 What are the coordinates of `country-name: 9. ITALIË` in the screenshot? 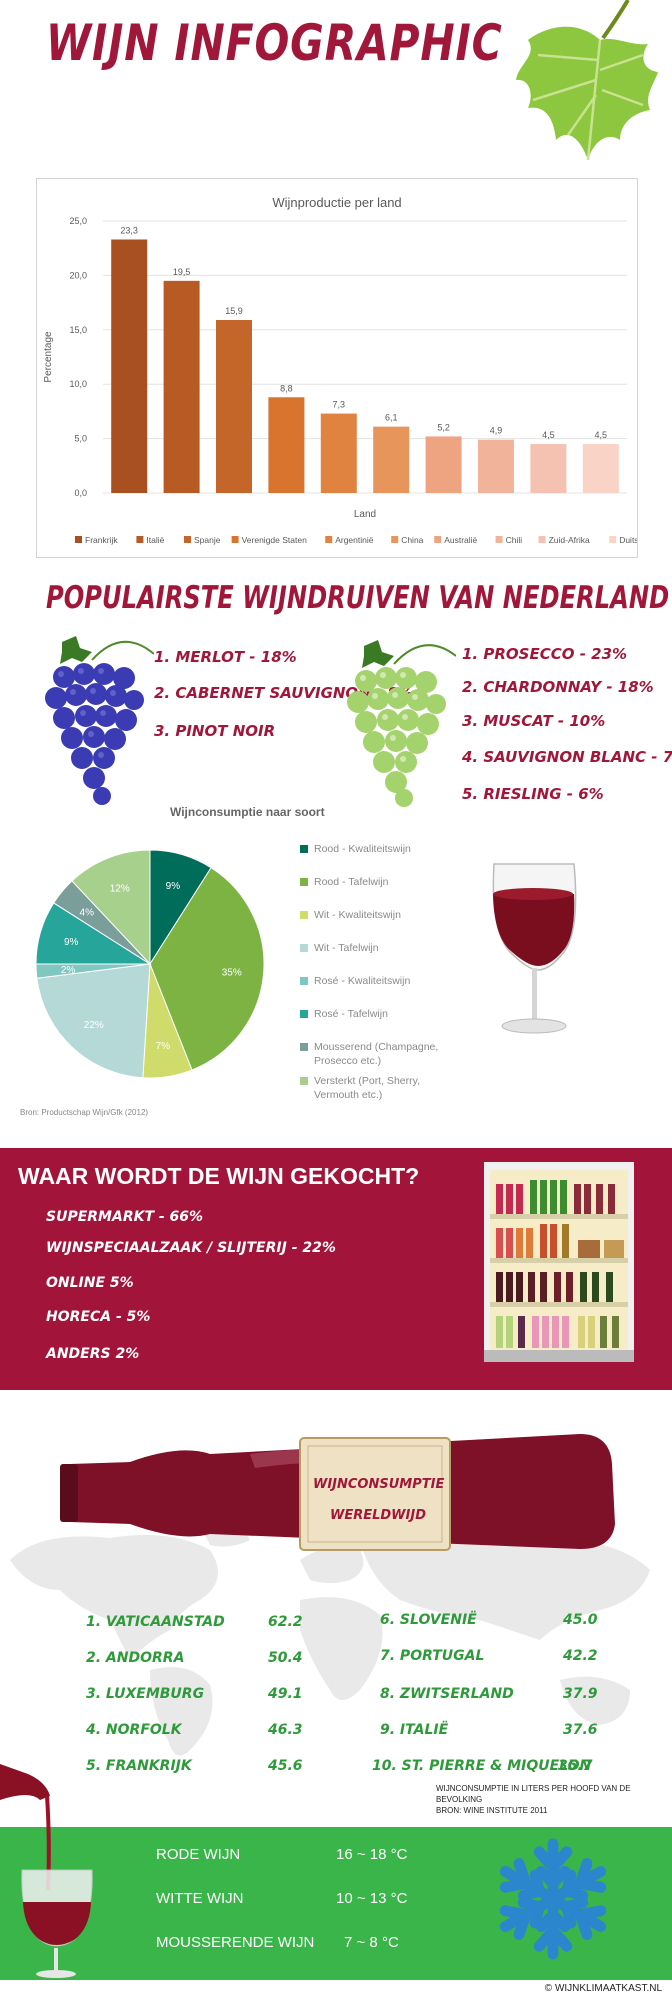 It's located at (414, 1730).